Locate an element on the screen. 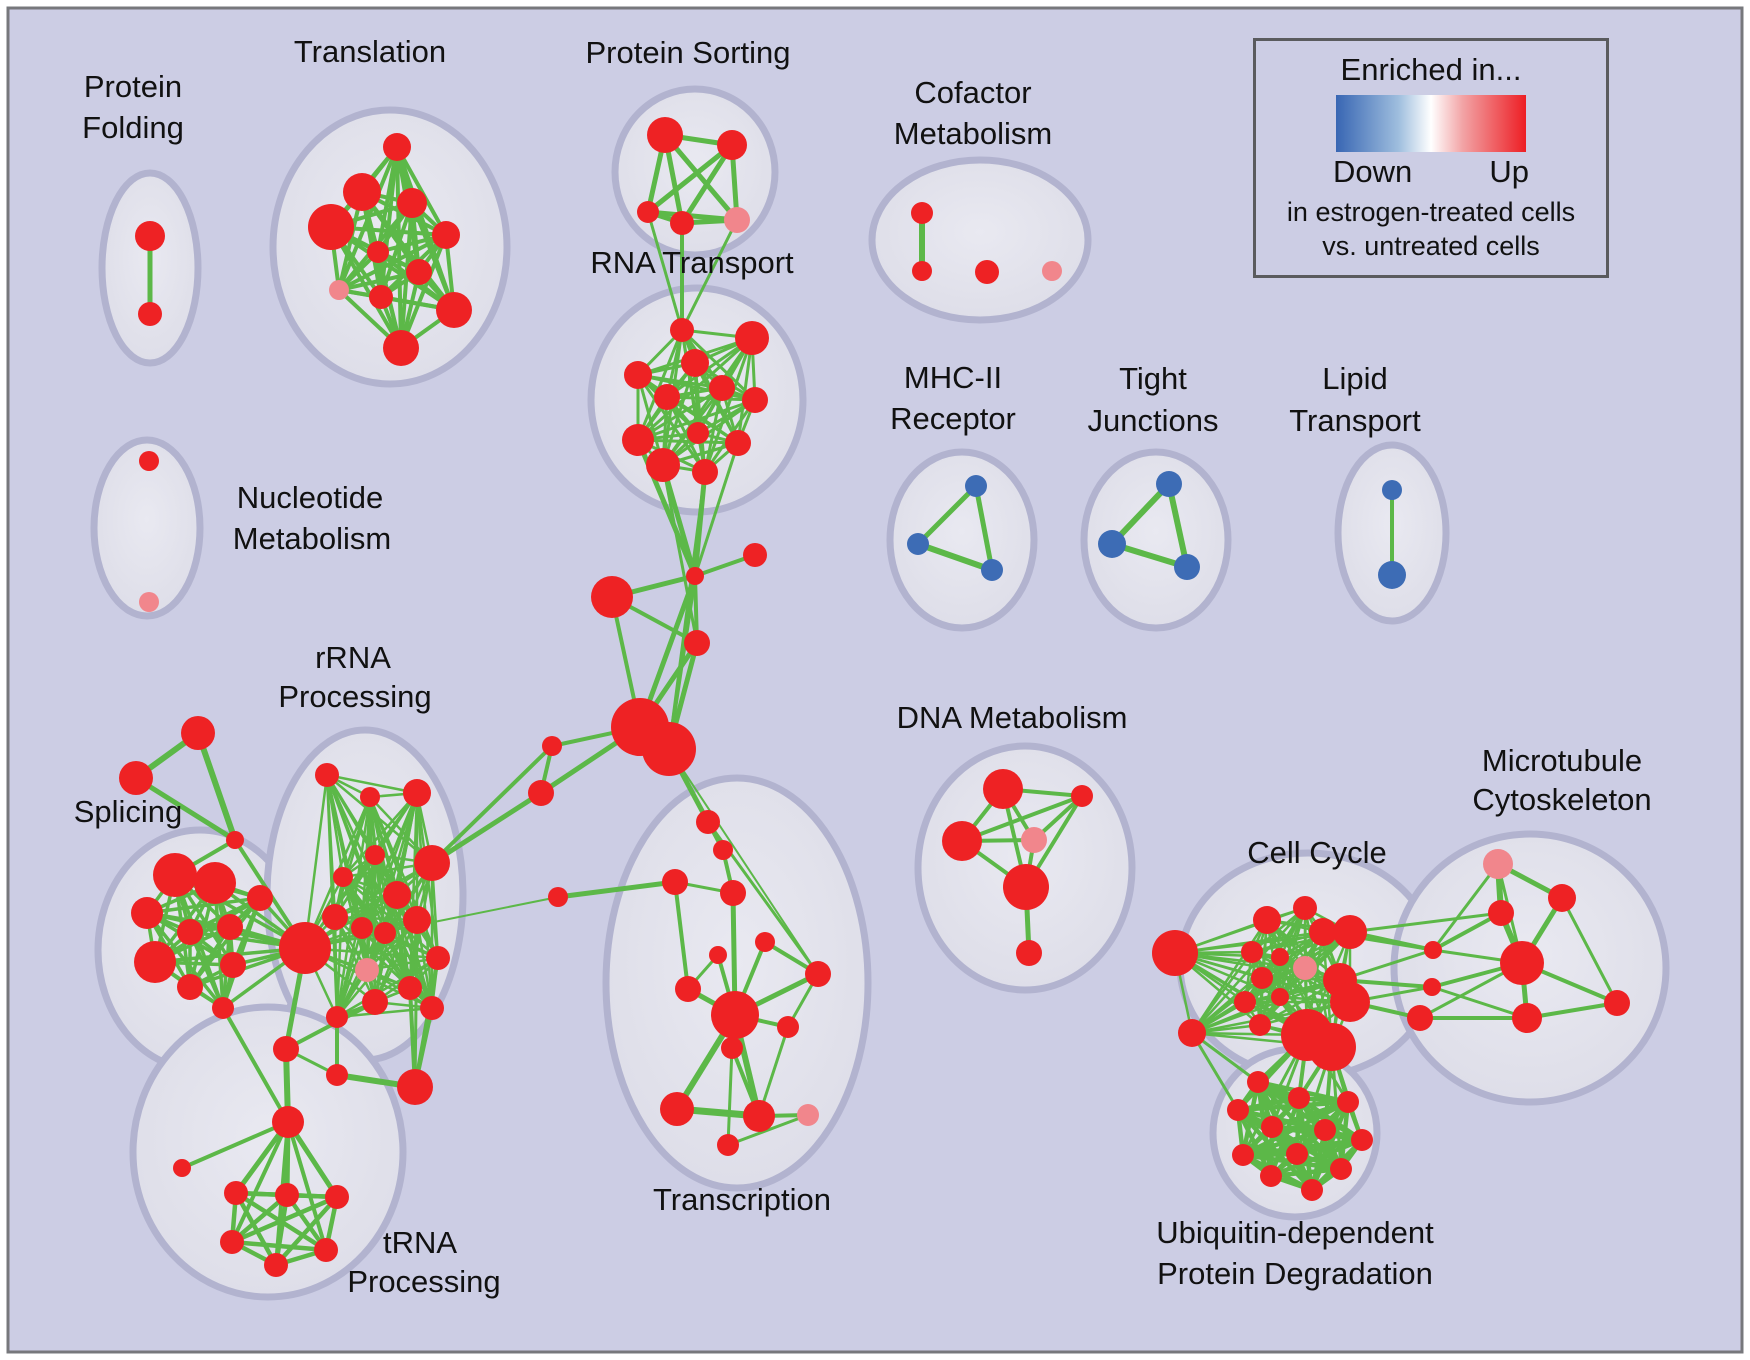 The height and width of the screenshot is (1360, 1750). gene-set-node-RT13 is located at coordinates (695, 576).